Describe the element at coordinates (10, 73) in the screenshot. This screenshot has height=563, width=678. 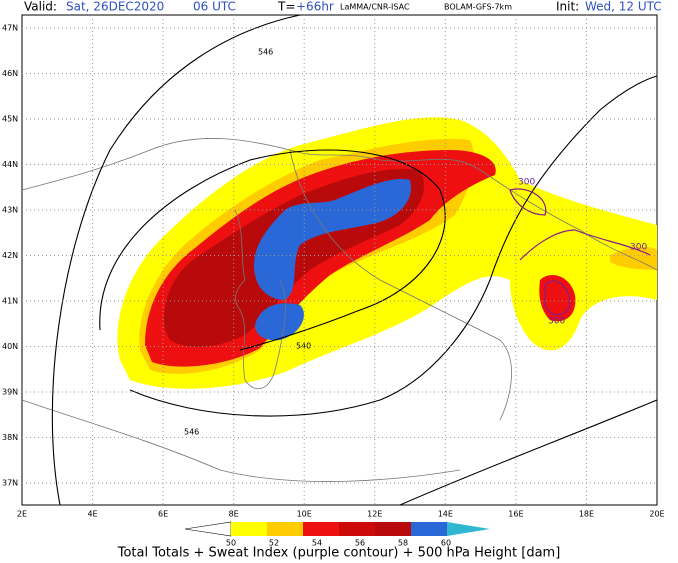
I see `lat-label: 46N` at that location.